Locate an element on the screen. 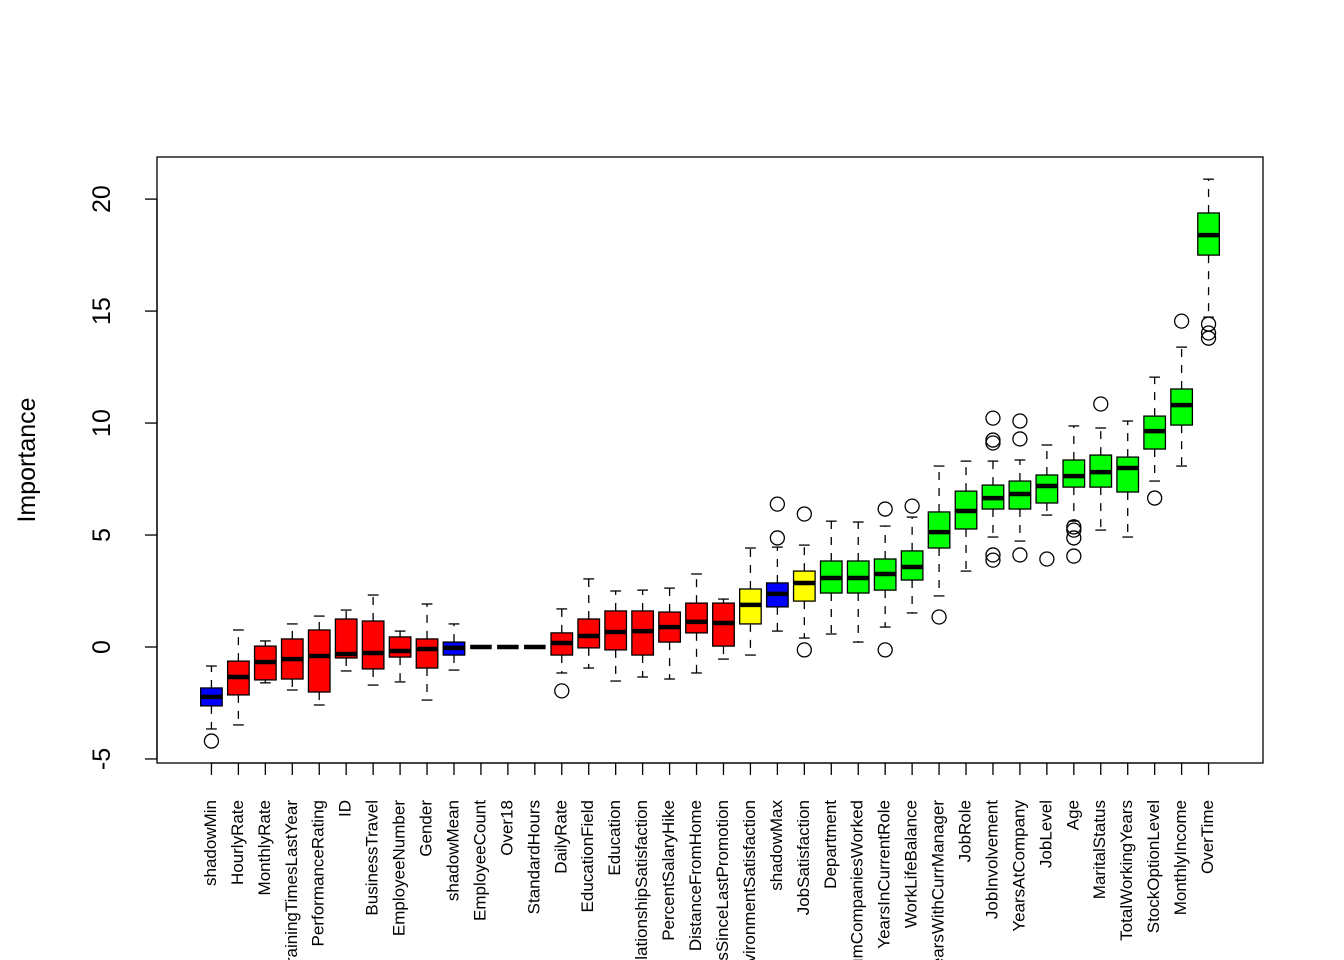 The height and width of the screenshot is (960, 1344). x-tick-label: BusinessTravel is located at coordinates (372, 858).